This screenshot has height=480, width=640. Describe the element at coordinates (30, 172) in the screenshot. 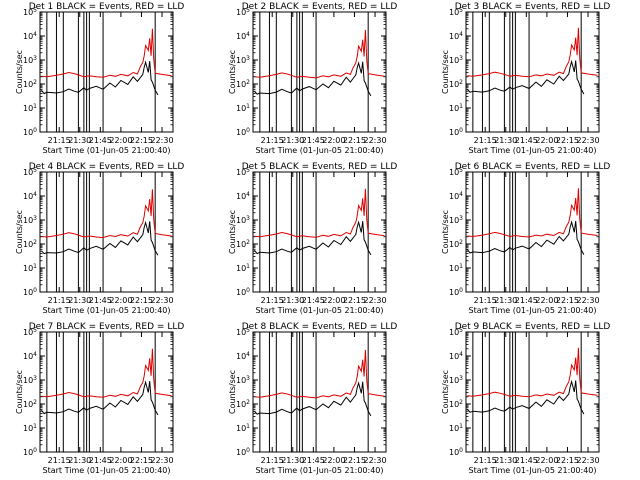

I see `y-tick-label: 105` at that location.